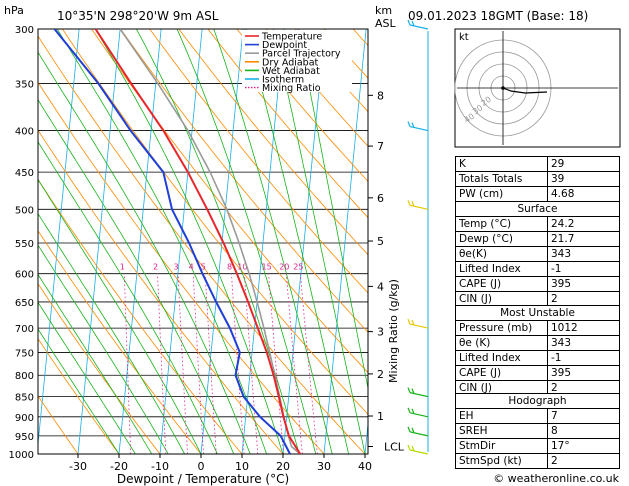 The width and height of the screenshot is (629, 486). Describe the element at coordinates (386, 241) in the screenshot. I see `height-axis: 8 7 6 5 4 3 2 1 LCL` at that location.